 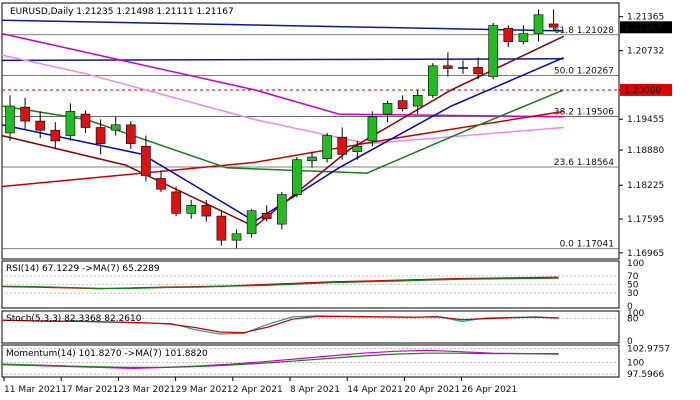 I want to click on rsi-label: RSI(14) 67.1229 ->MA(7) 65.2289, so click(x=83, y=269).